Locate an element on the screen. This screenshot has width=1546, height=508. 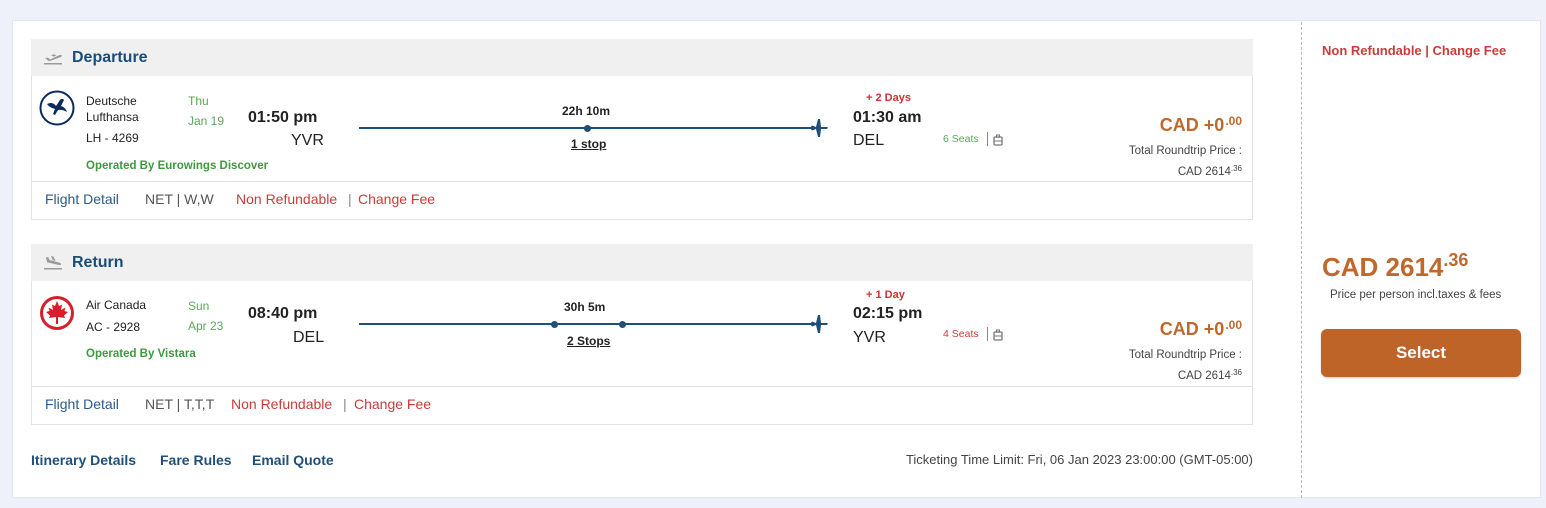
fare-class: NET | T,T,T is located at coordinates (180, 404).